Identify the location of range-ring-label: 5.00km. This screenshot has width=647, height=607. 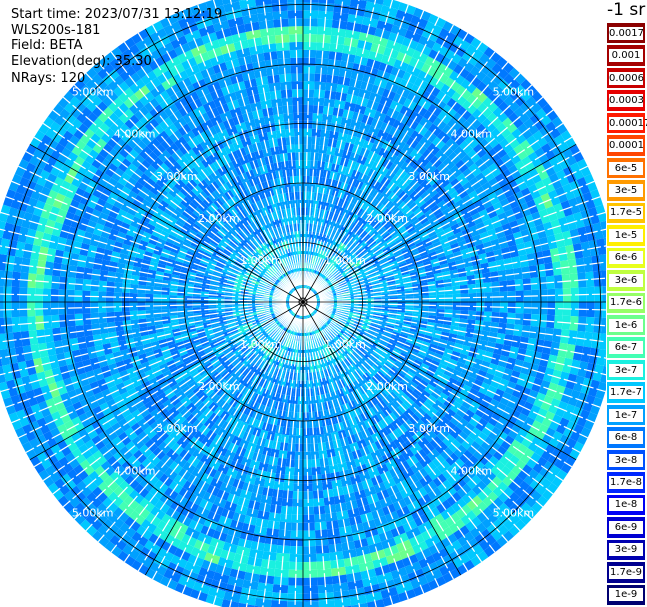
(93, 512).